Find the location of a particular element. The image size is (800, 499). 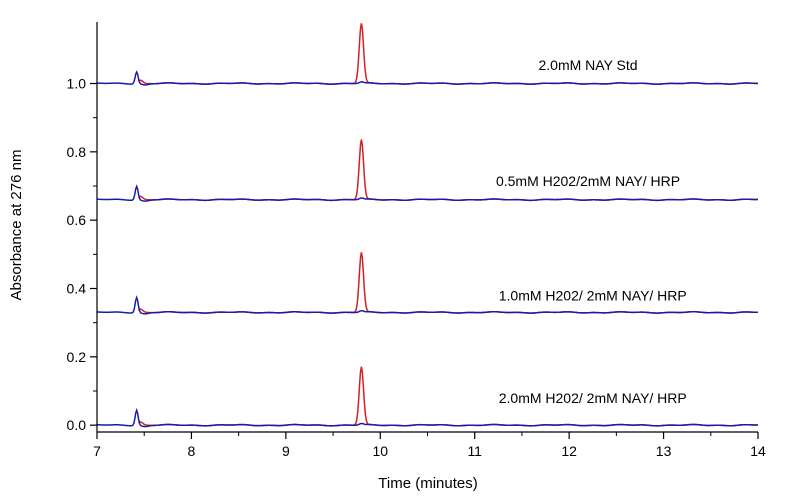

y-axis-title: Absorbance at 276 nm is located at coordinates (16, 225).